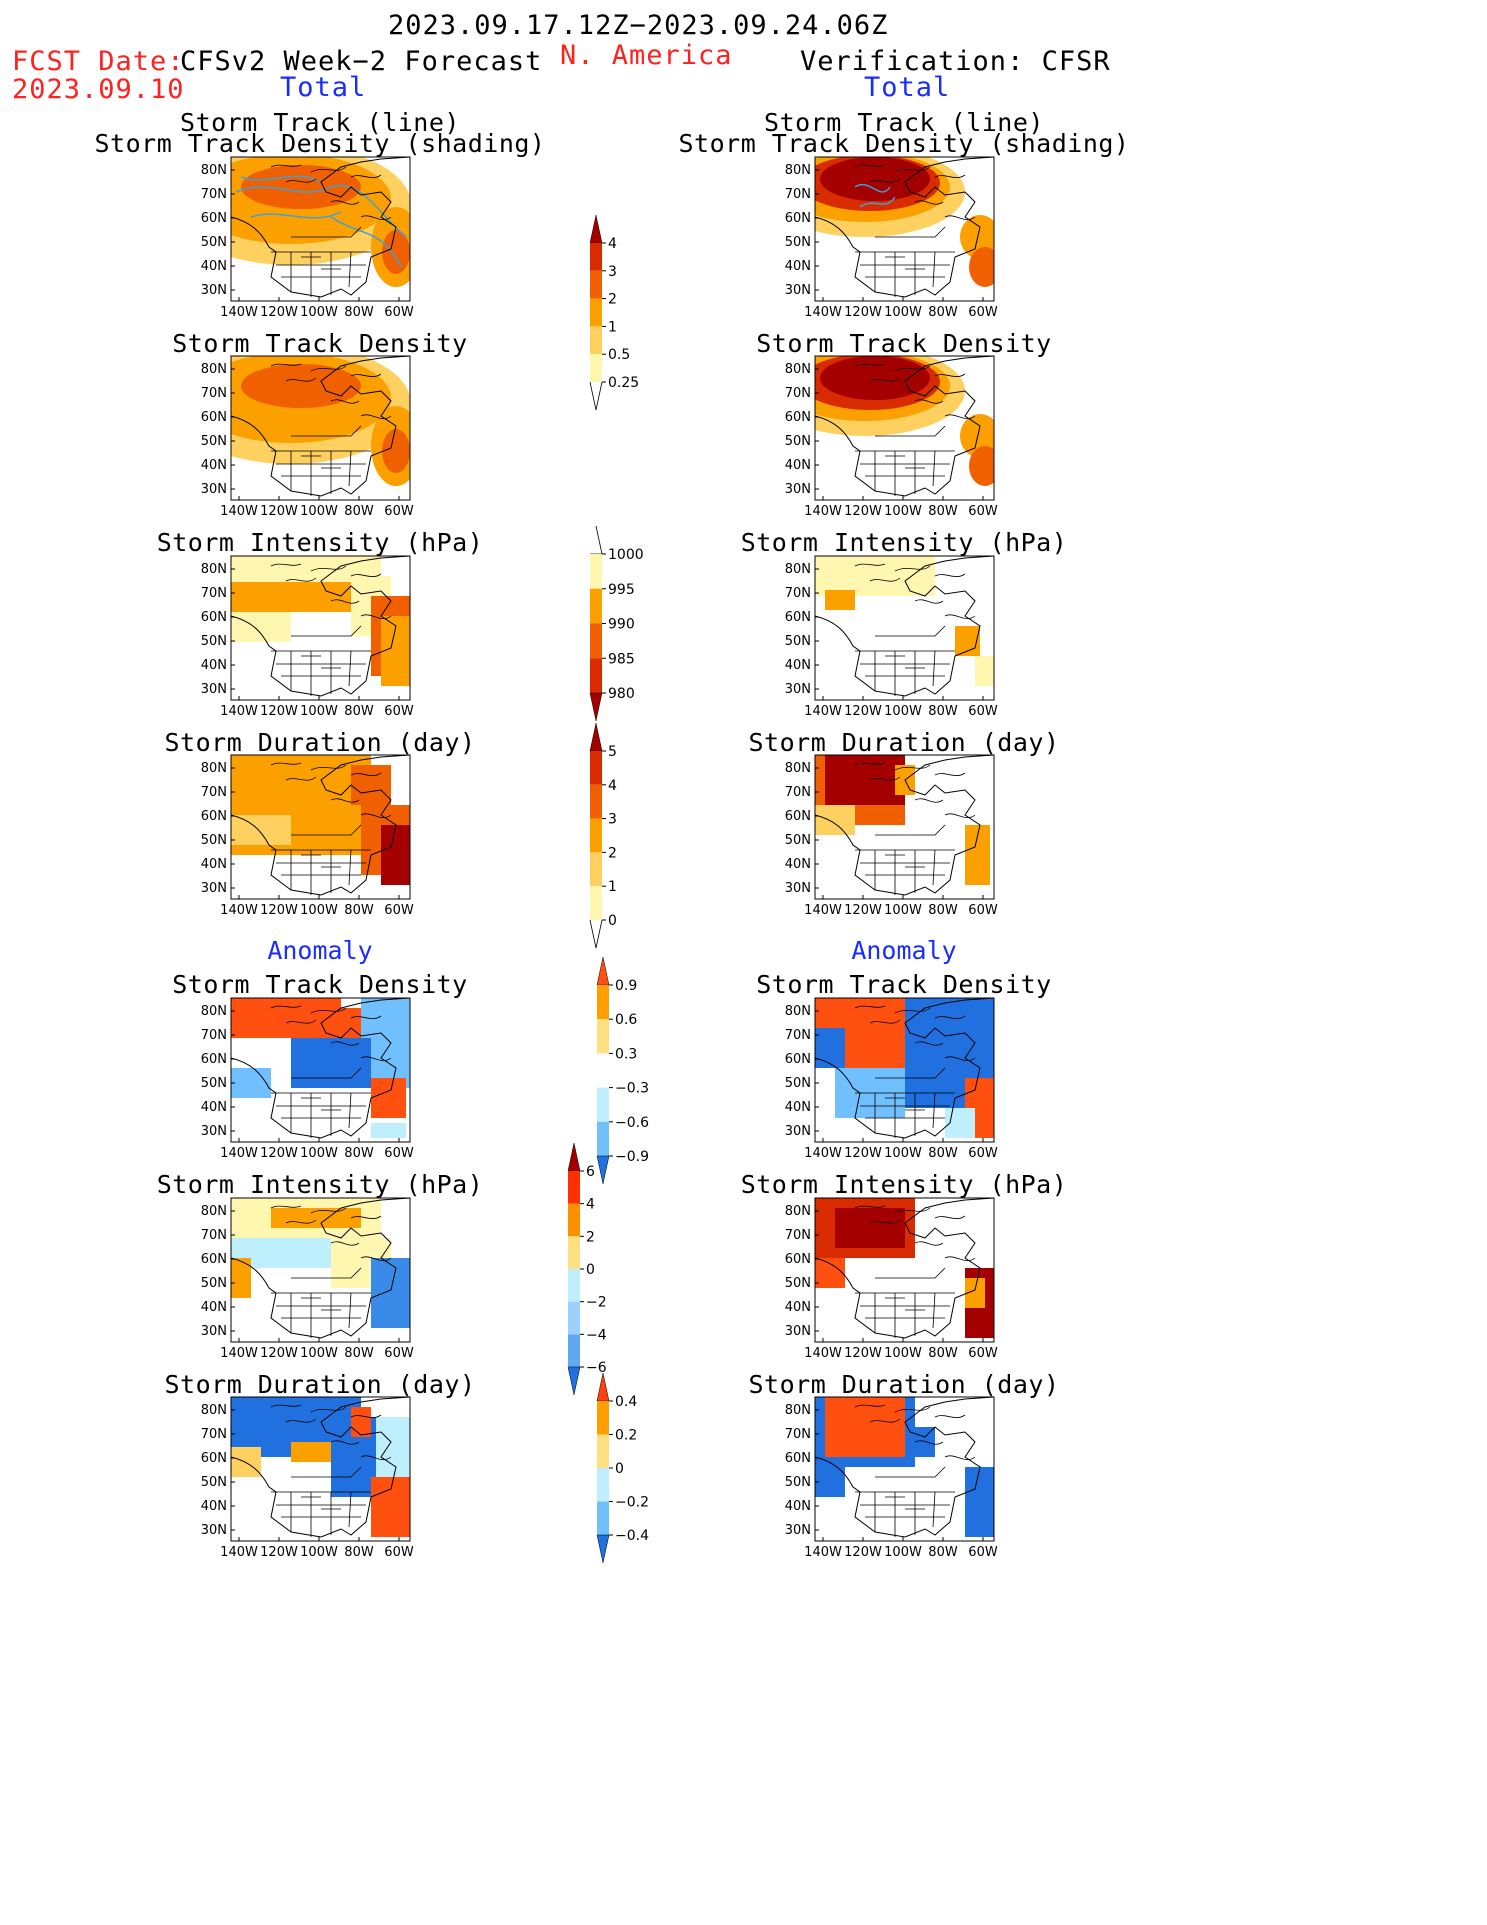  Describe the element at coordinates (587, 1269) in the screenshot. I see `colorbar-intensity-anom: 6 4 2 0 −2 −4 −6` at that location.